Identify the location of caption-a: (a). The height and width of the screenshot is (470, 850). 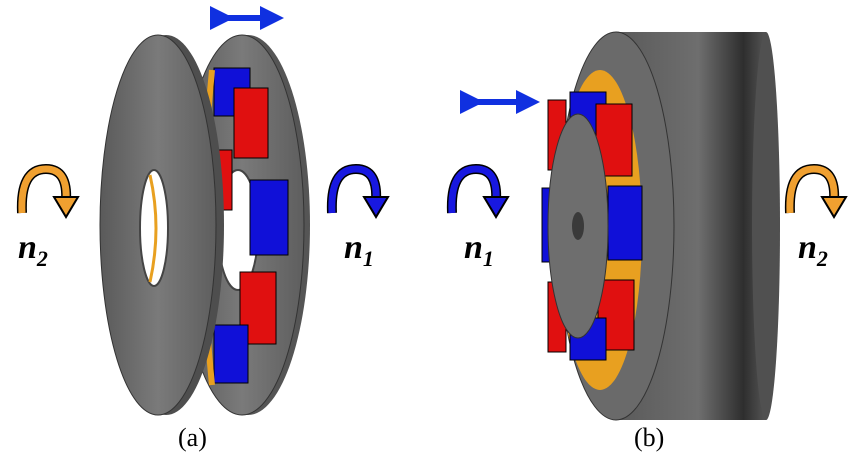
(192, 437).